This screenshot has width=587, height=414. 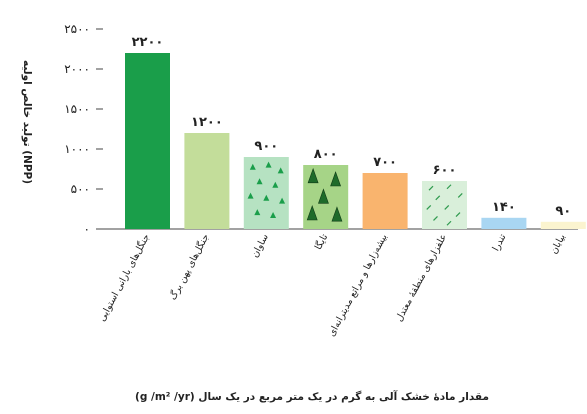 What do you see at coordinates (80, 189) in the screenshot?
I see `y-tick-label: ۵۰۰` at bounding box center [80, 189].